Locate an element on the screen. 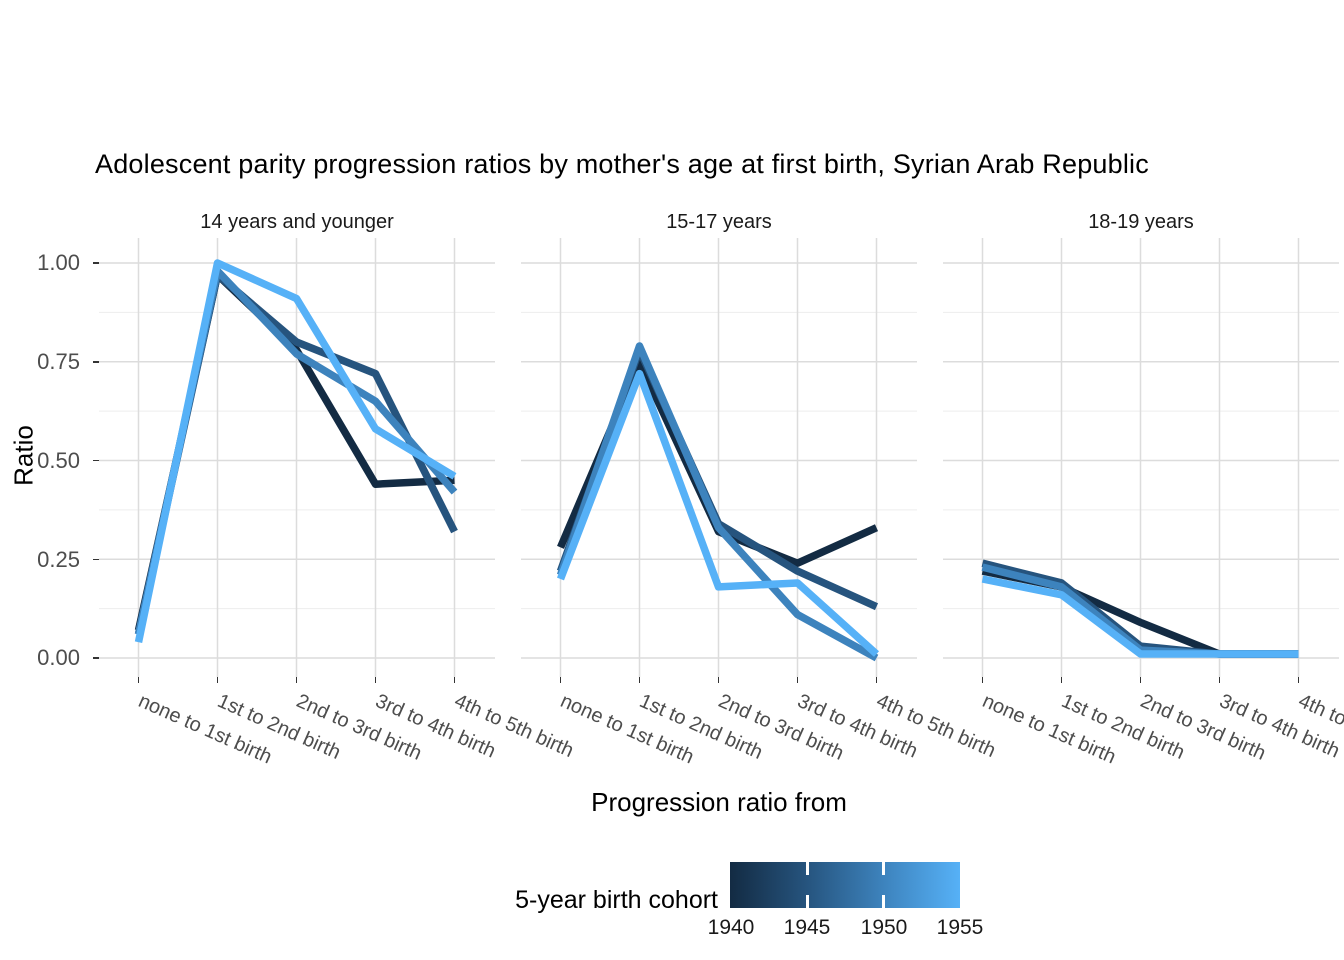 This screenshot has width=1344, height=960. facet-strip-label-2: 15-17 years is located at coordinates (719, 222).